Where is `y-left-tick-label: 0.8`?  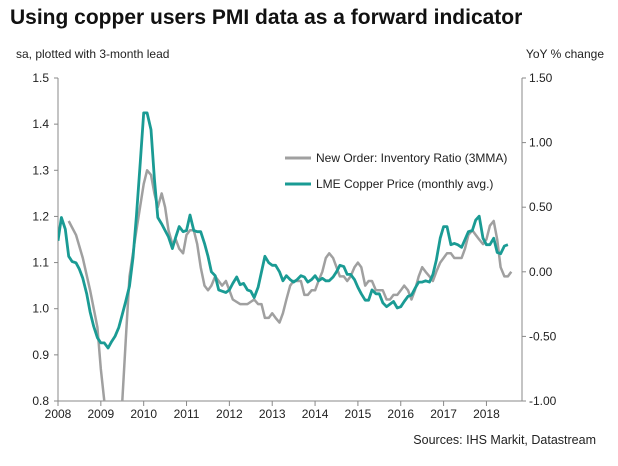
y-left-tick-label: 0.8 is located at coordinates (40, 401).